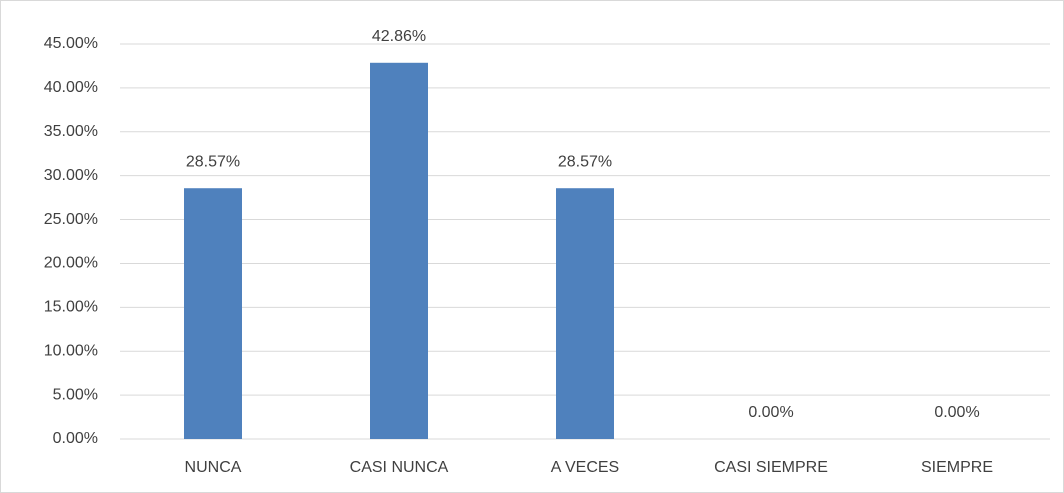  I want to click on x-tick-label: CASI NUNCA, so click(399, 467).